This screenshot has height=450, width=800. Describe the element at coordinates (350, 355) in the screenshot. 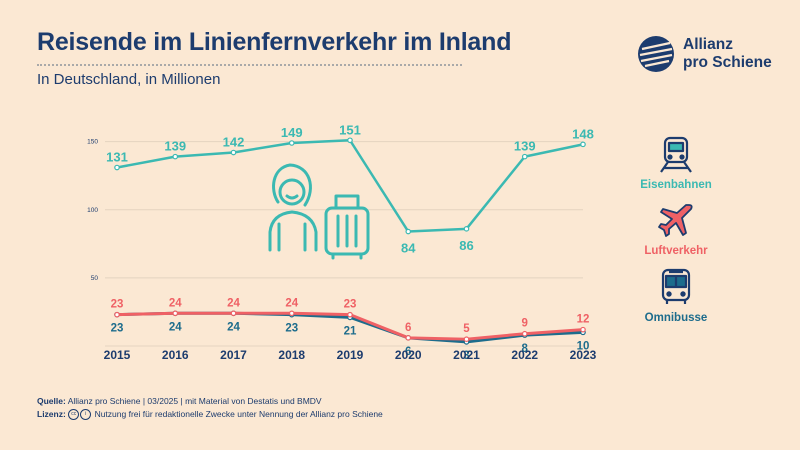

I see `x-tick-label: 2019` at that location.